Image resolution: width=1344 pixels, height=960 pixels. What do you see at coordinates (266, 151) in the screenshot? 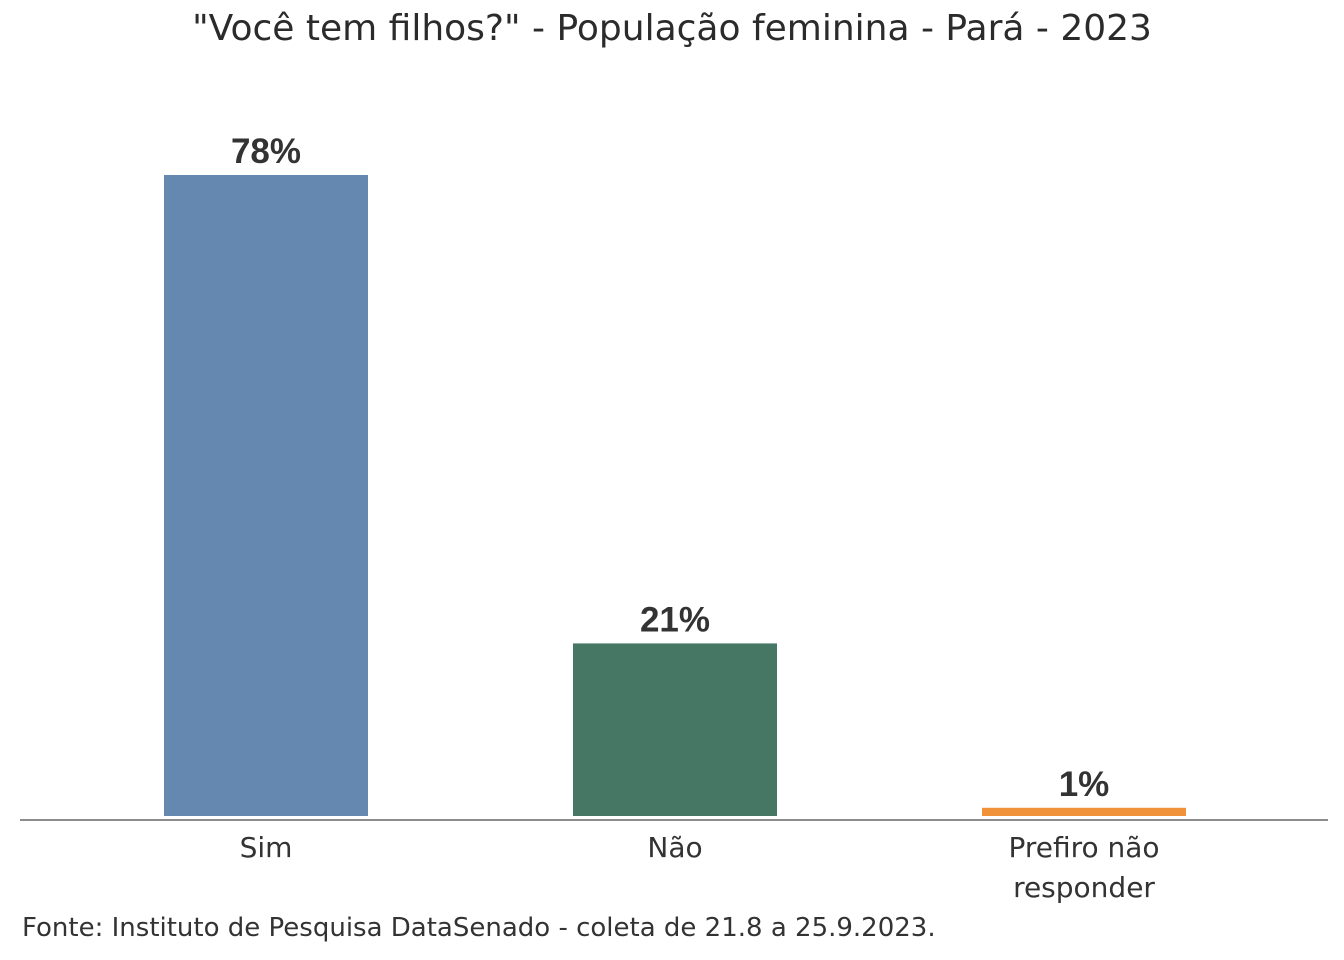
I see `data-label-0: 78%` at bounding box center [266, 151].